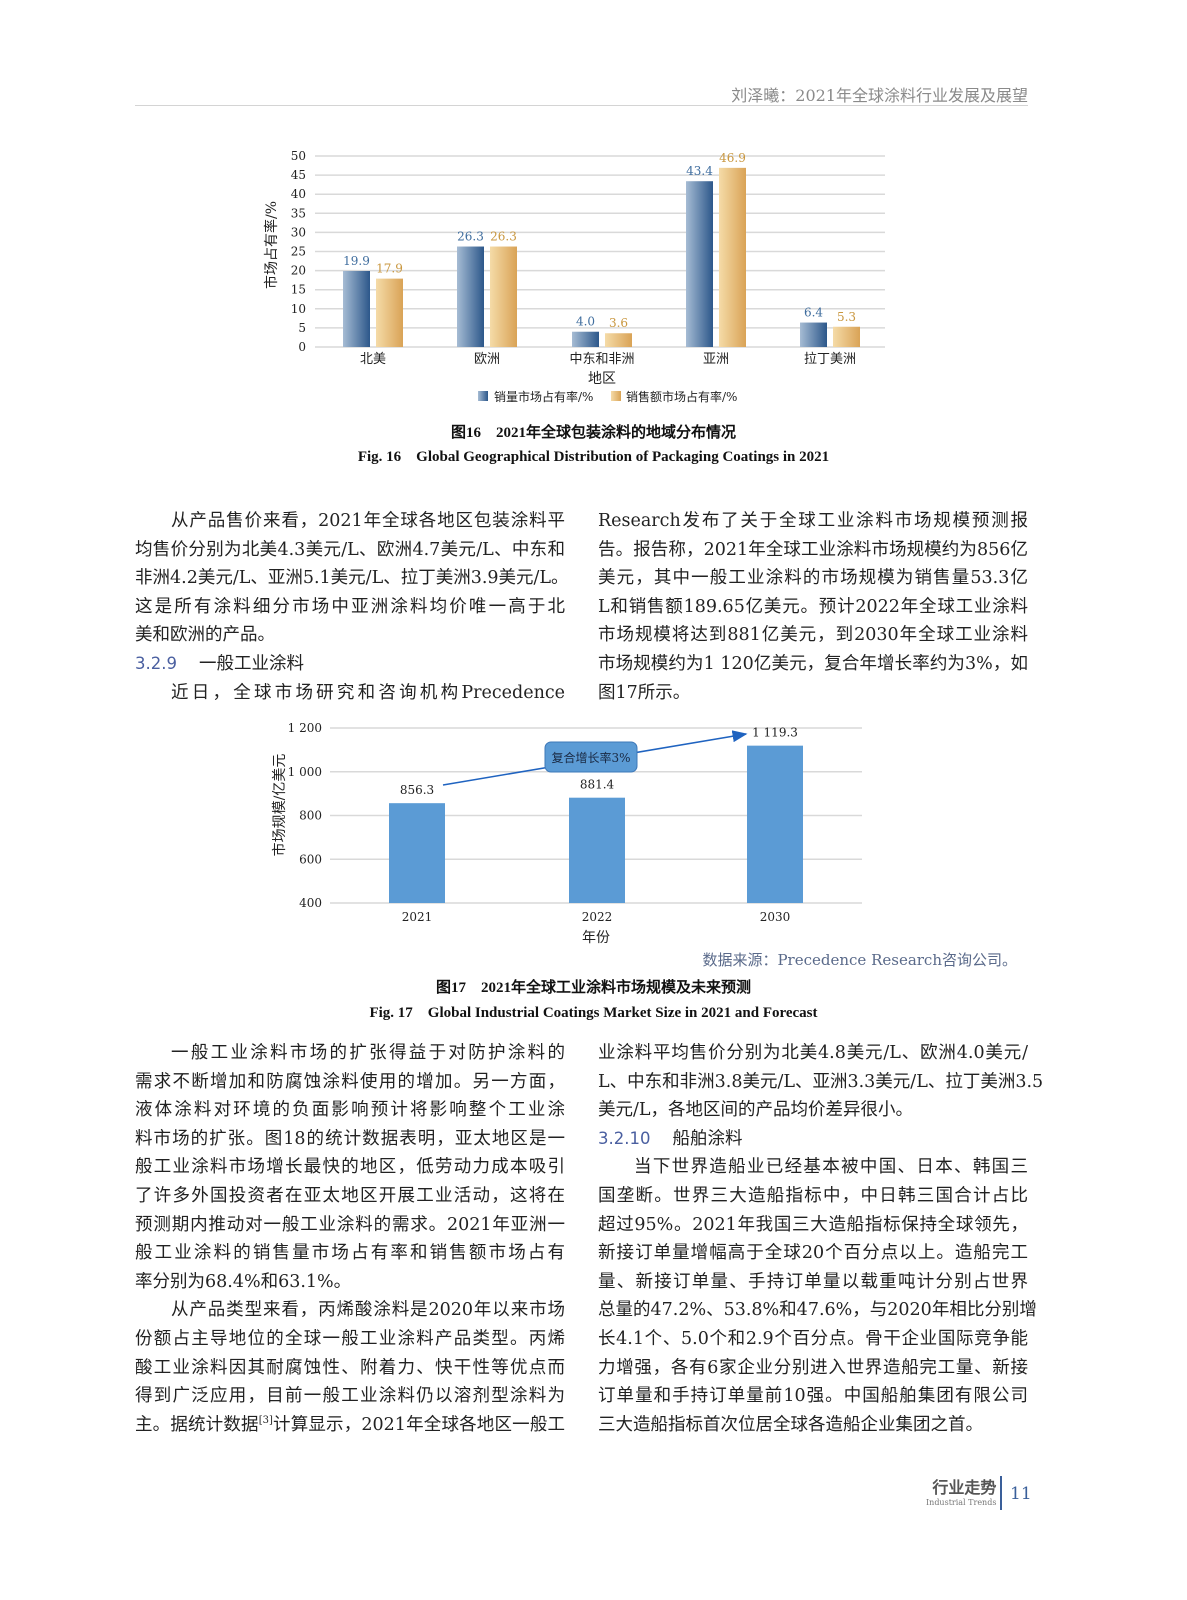 This screenshot has width=1187, height=1600. Describe the element at coordinates (681, 396) in the screenshot. I see `legend-label-sales: 销售额市场占有率/%` at that location.